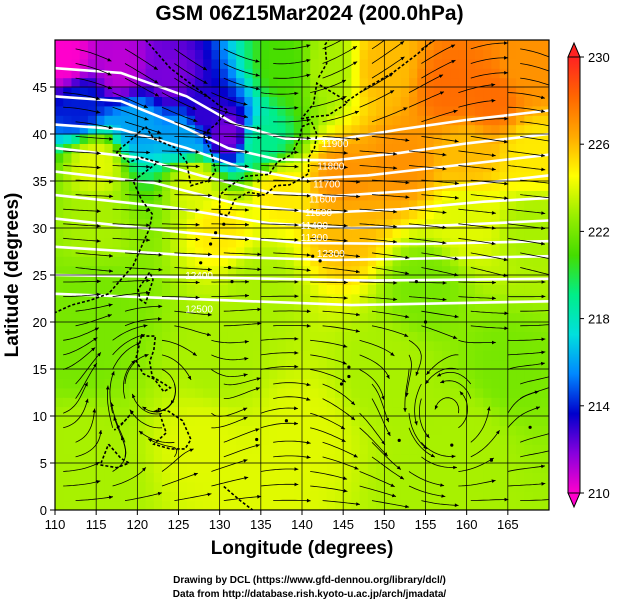 Image resolution: width=619 pixels, height=605 pixels. I want to click on y-tick-label: 0, so click(43, 510).